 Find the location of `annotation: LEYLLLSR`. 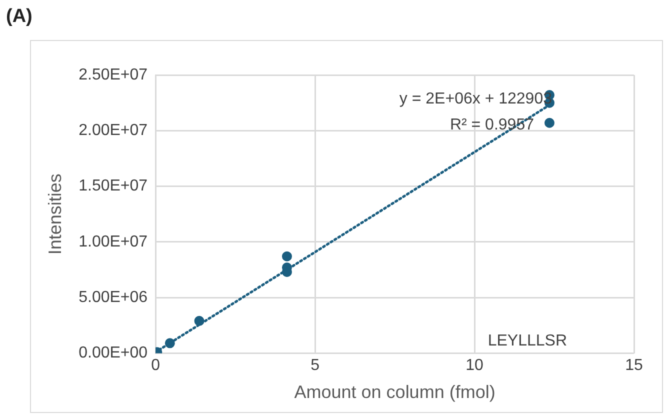

annotation: LEYLLLSR is located at coordinates (527, 341).